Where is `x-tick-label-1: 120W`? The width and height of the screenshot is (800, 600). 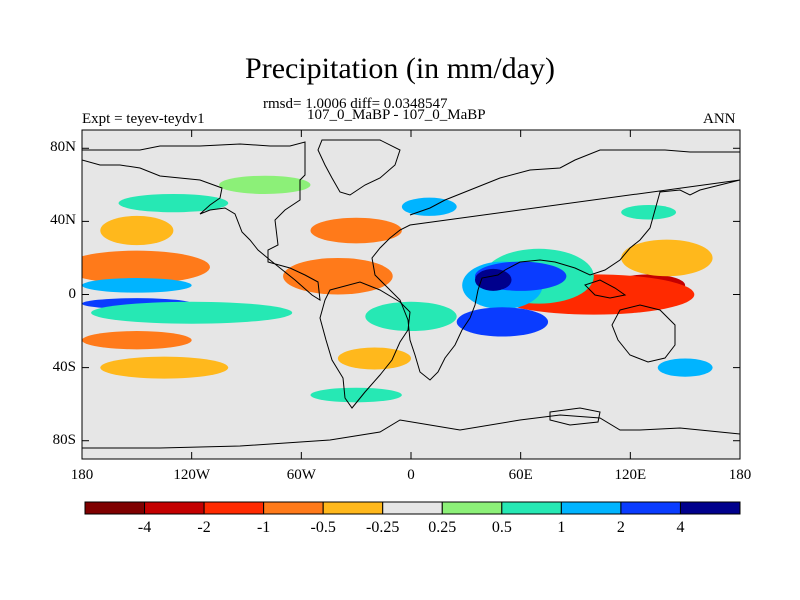 x-tick-label-1: 120W is located at coordinates (191, 475).